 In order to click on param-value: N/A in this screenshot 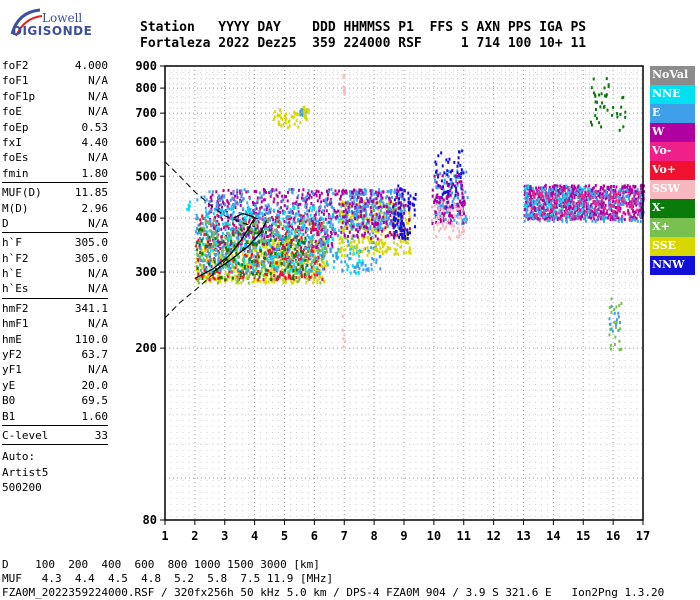, I will do `click(98, 158)`.